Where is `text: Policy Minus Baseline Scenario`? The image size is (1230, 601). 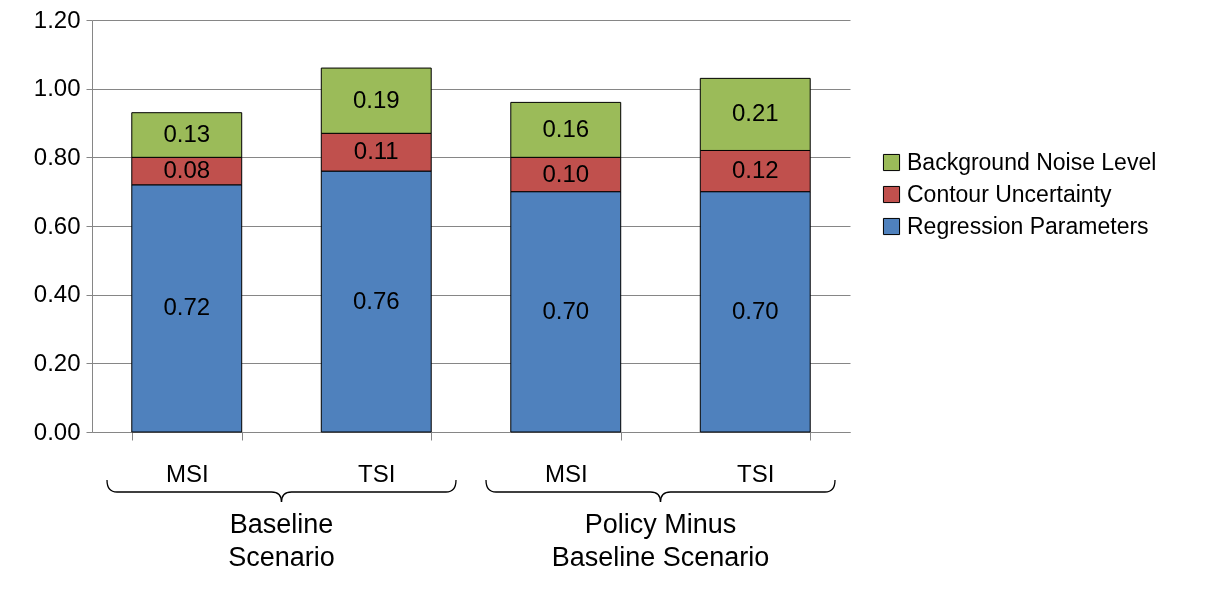 text: Policy Minus Baseline Scenario is located at coordinates (660, 541).